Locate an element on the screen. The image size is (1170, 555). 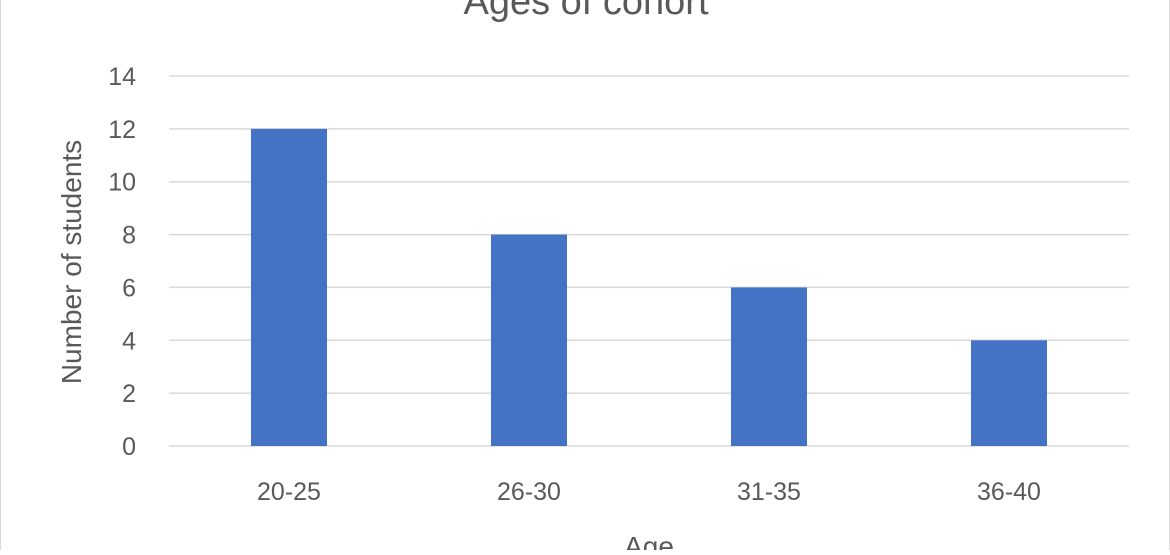
y-tick-label: 14 is located at coordinates (122, 77).